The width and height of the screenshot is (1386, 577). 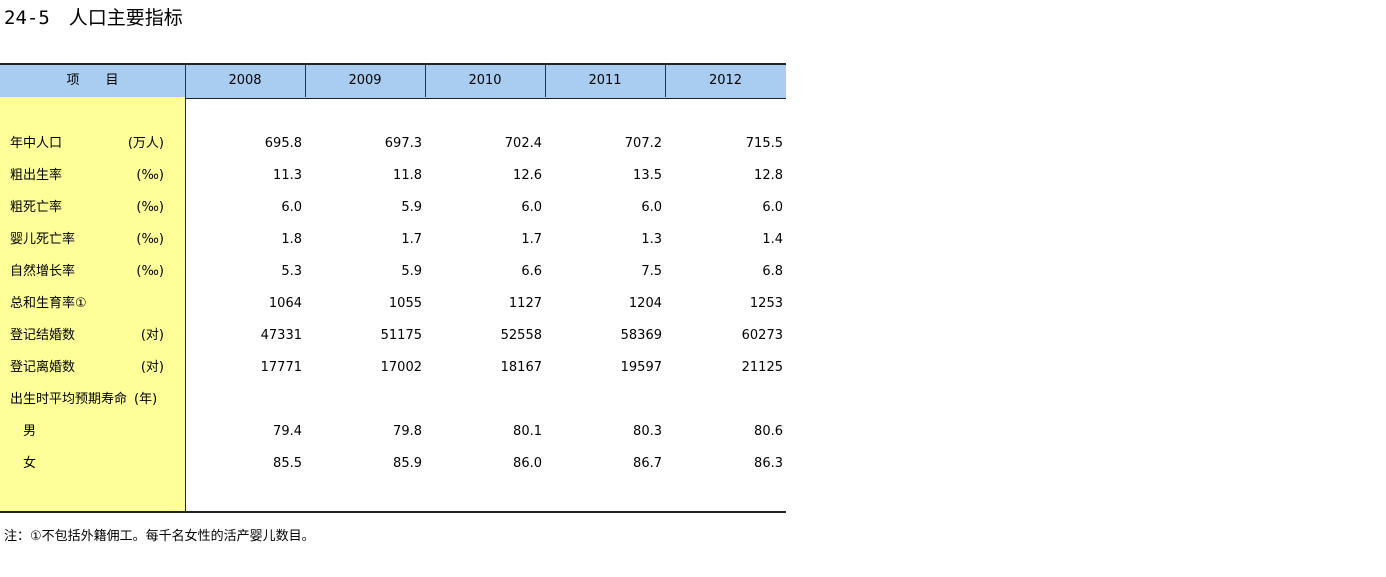 I want to click on cell-value: 18167, so click(x=521, y=367).